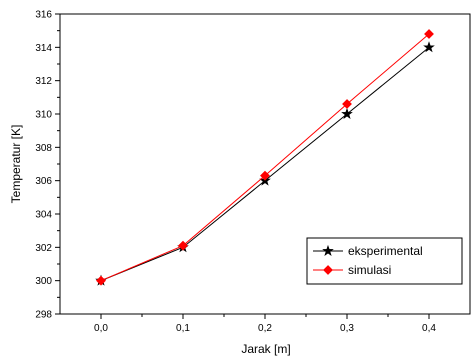  I want to click on y-tick-label: 308, so click(43, 148).